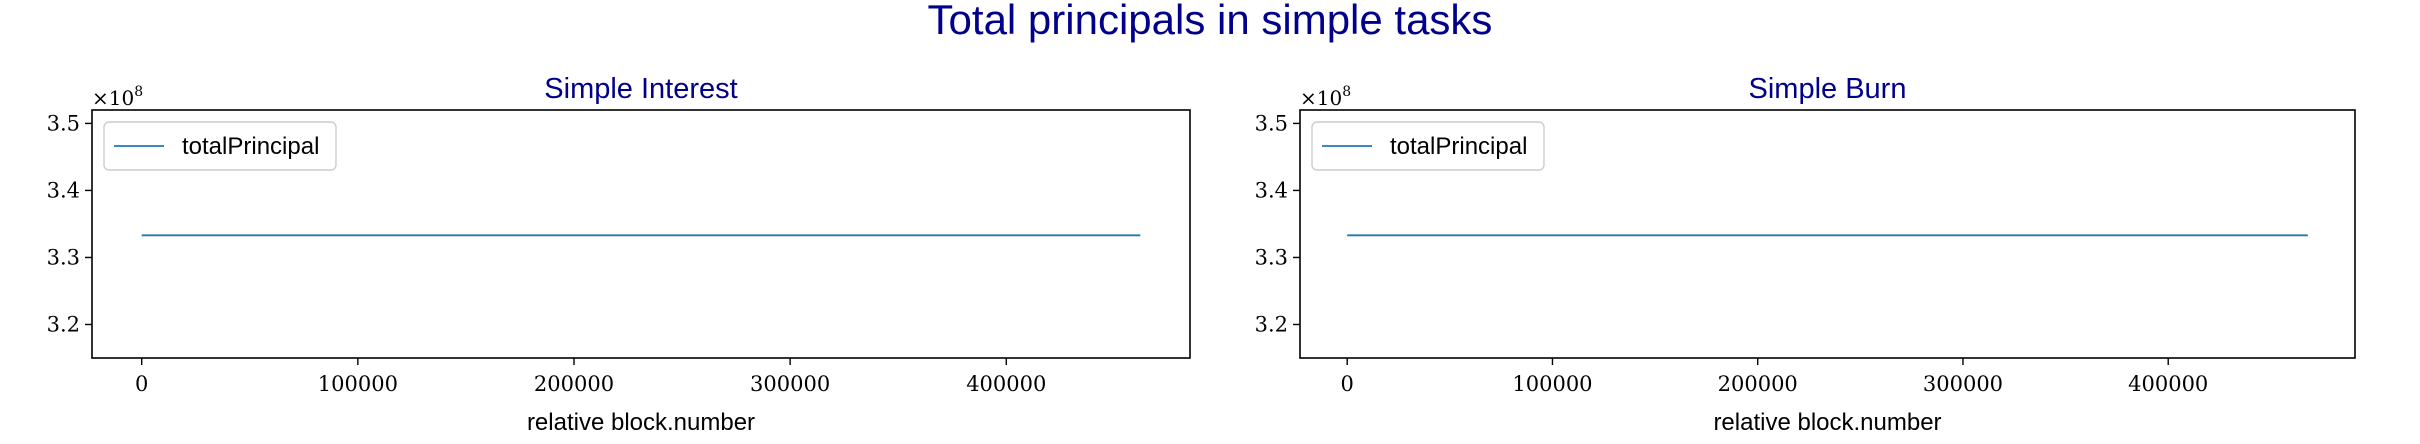 This screenshot has width=2420, height=444. What do you see at coordinates (640, 89) in the screenshot?
I see `subplot-title: Simple Interest` at bounding box center [640, 89].